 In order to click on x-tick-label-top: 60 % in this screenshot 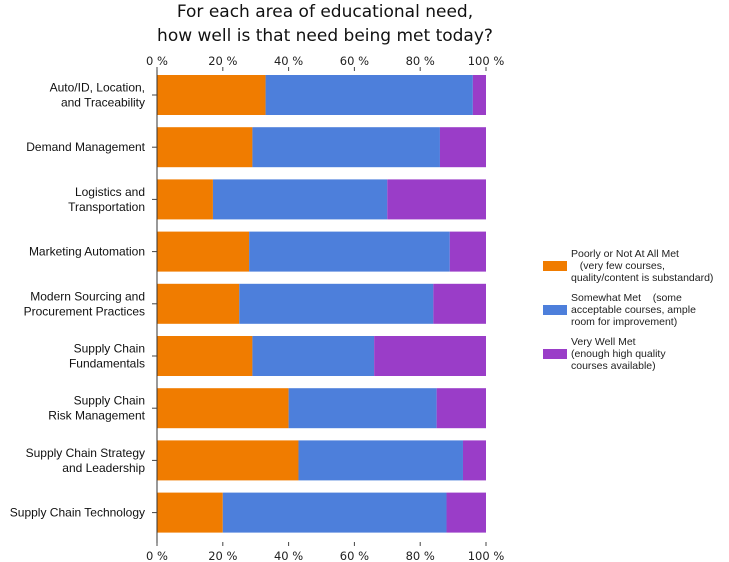, I will do `click(354, 61)`.